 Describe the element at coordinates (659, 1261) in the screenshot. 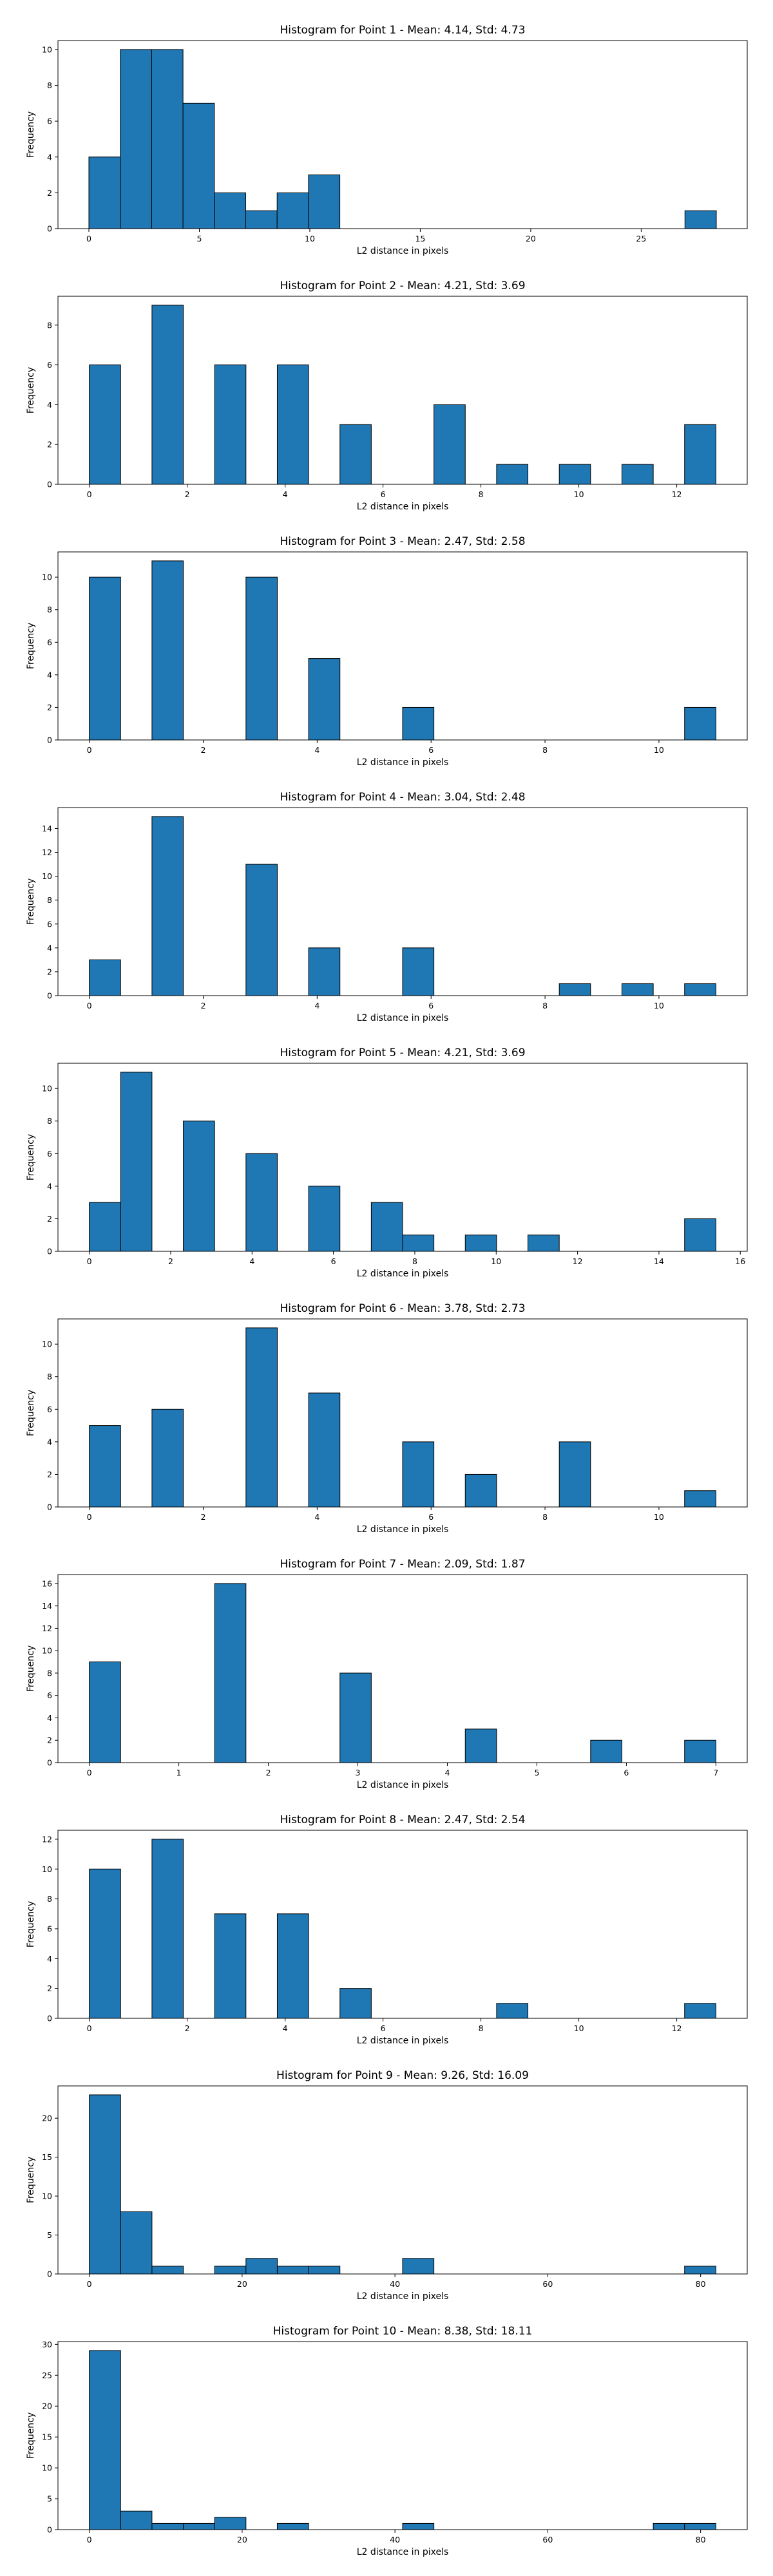

I see `x-tick-label: 14` at that location.